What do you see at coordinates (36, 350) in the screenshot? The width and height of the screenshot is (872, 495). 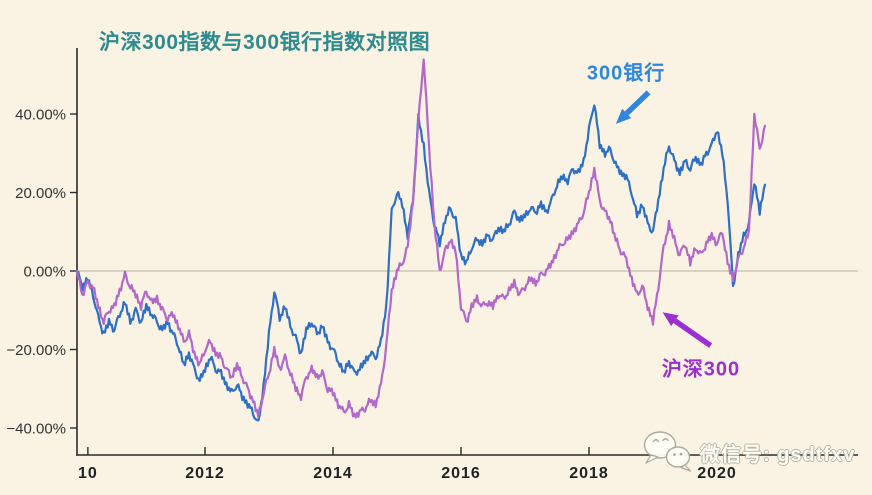 I see `y-tick-label: −20.00%` at bounding box center [36, 350].